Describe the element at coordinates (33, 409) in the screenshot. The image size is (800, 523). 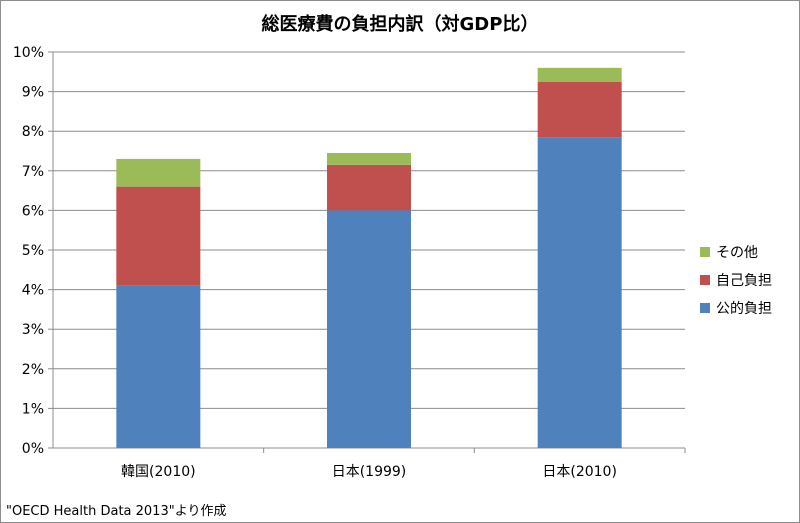
I see `y-tick-label: 1%` at that location.